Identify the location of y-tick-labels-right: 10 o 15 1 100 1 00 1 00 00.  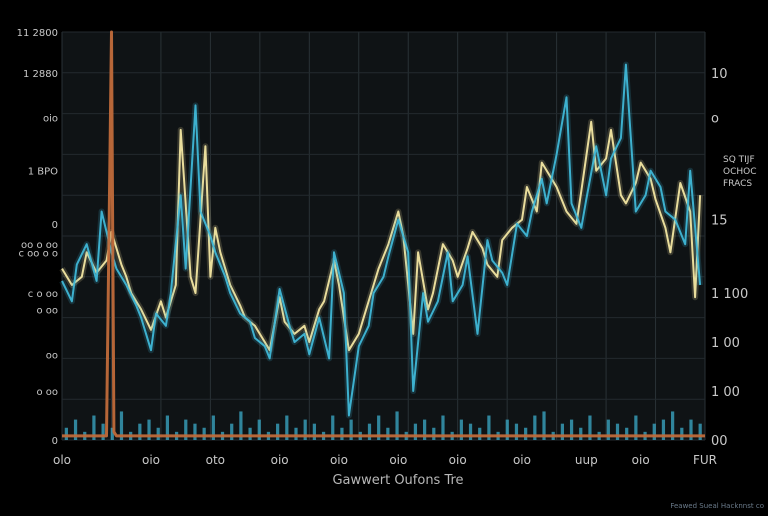
(729, 258).